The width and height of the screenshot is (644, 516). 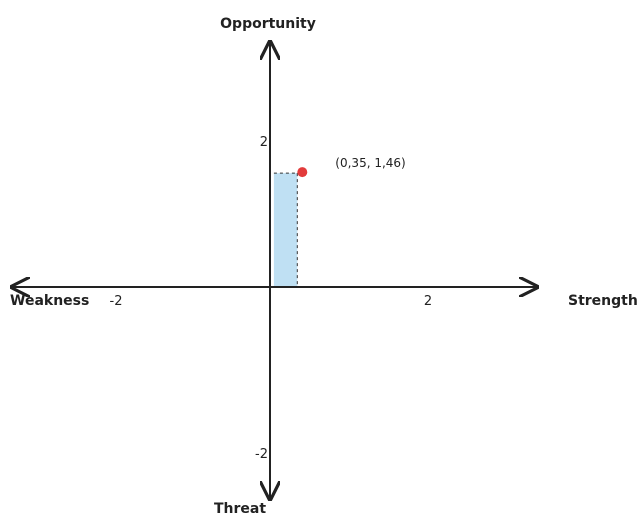 I want to click on x-tick-label: 2, so click(x=428, y=301).